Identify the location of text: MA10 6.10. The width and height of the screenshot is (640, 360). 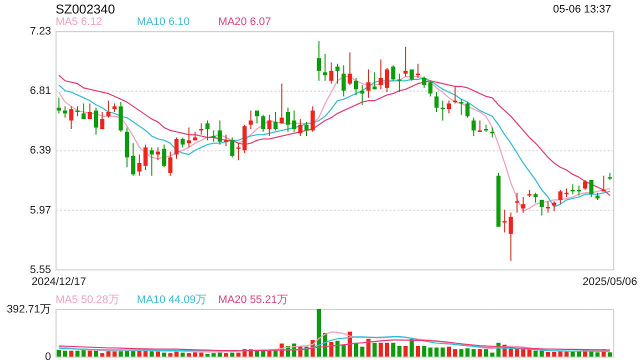
(163, 22).